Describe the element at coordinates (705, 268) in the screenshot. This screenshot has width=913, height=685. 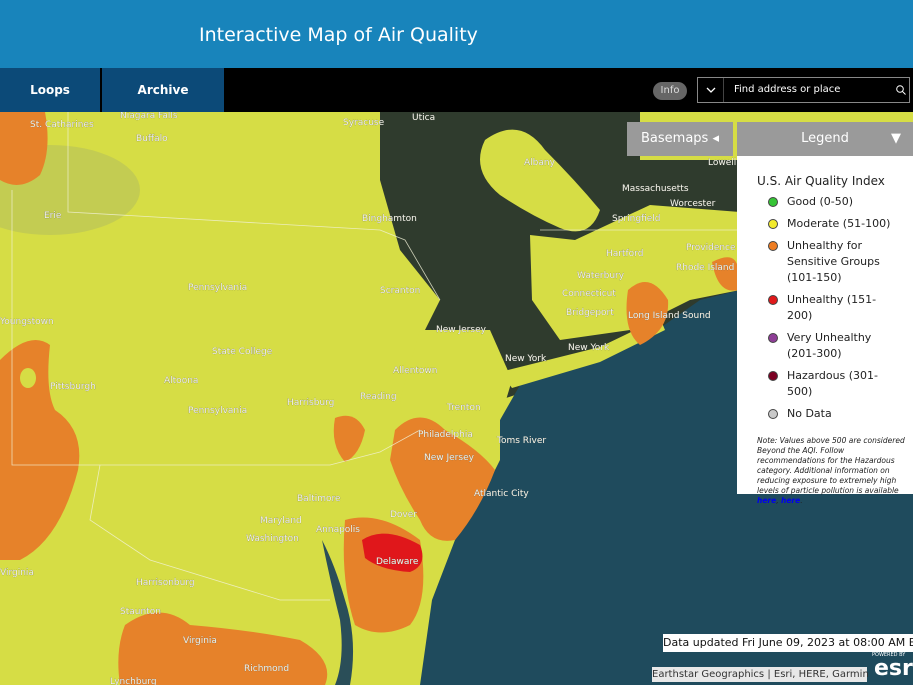
I see `place-label: Rhode Island` at that location.